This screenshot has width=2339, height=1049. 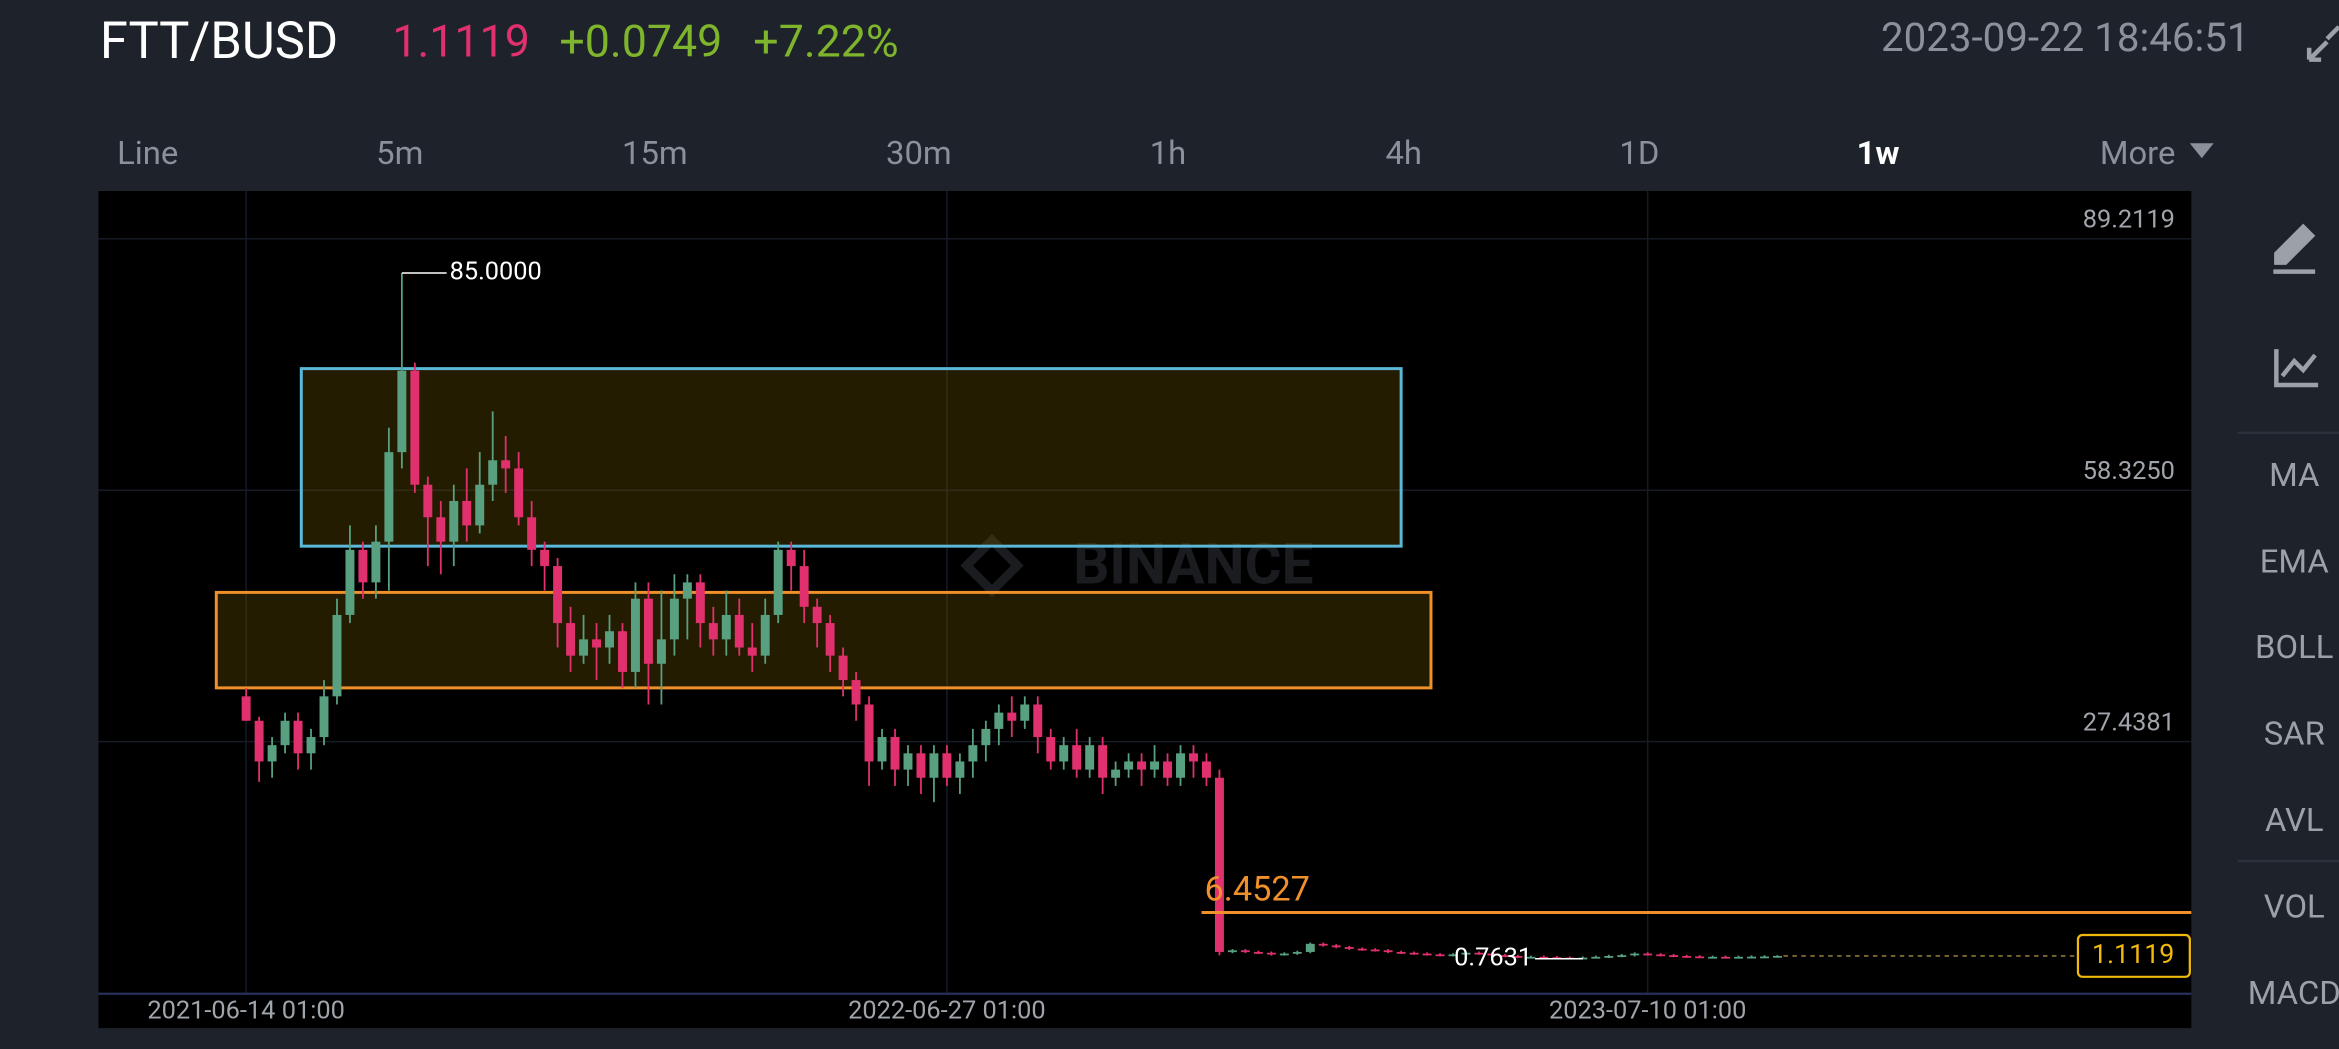 What do you see at coordinates (2294, 734) in the screenshot?
I see `indicator-tab: SAR` at bounding box center [2294, 734].